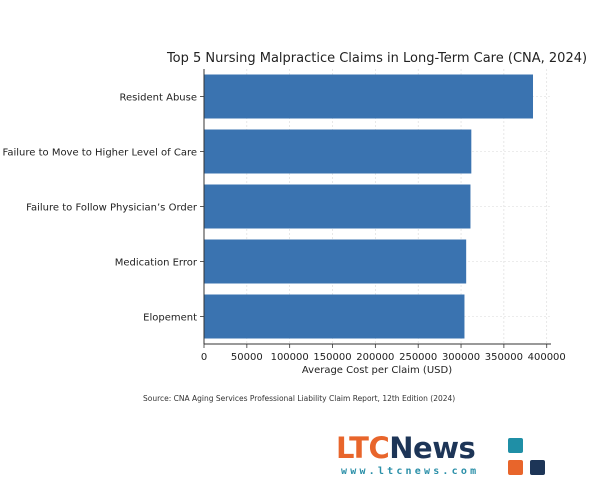 Image resolution: width=600 pixels, height=491 pixels. I want to click on ltc-news-logo: LTCNews www.ltcnews.com, so click(446, 457).